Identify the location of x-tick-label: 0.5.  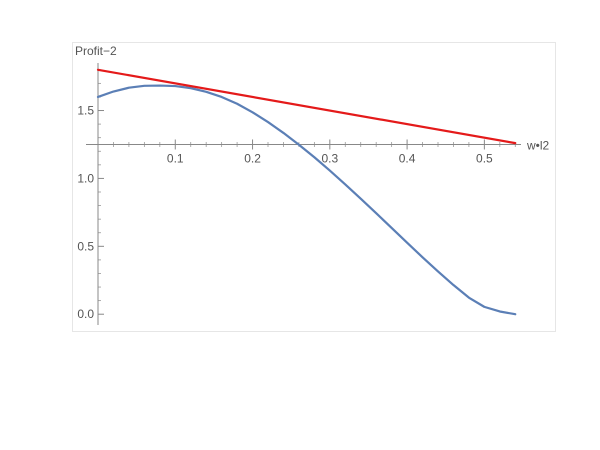
(484, 158).